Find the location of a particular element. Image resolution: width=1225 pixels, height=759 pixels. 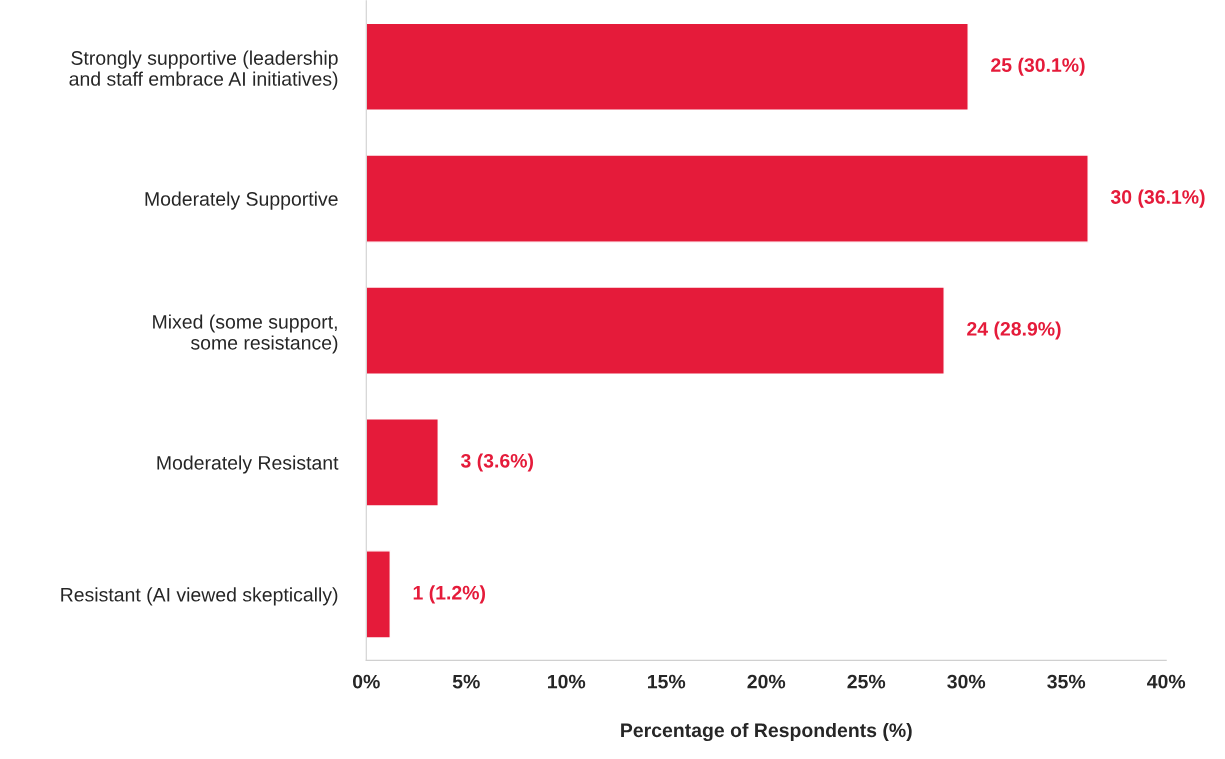

data-label: 25 (30.1%) is located at coordinates (1038, 66).